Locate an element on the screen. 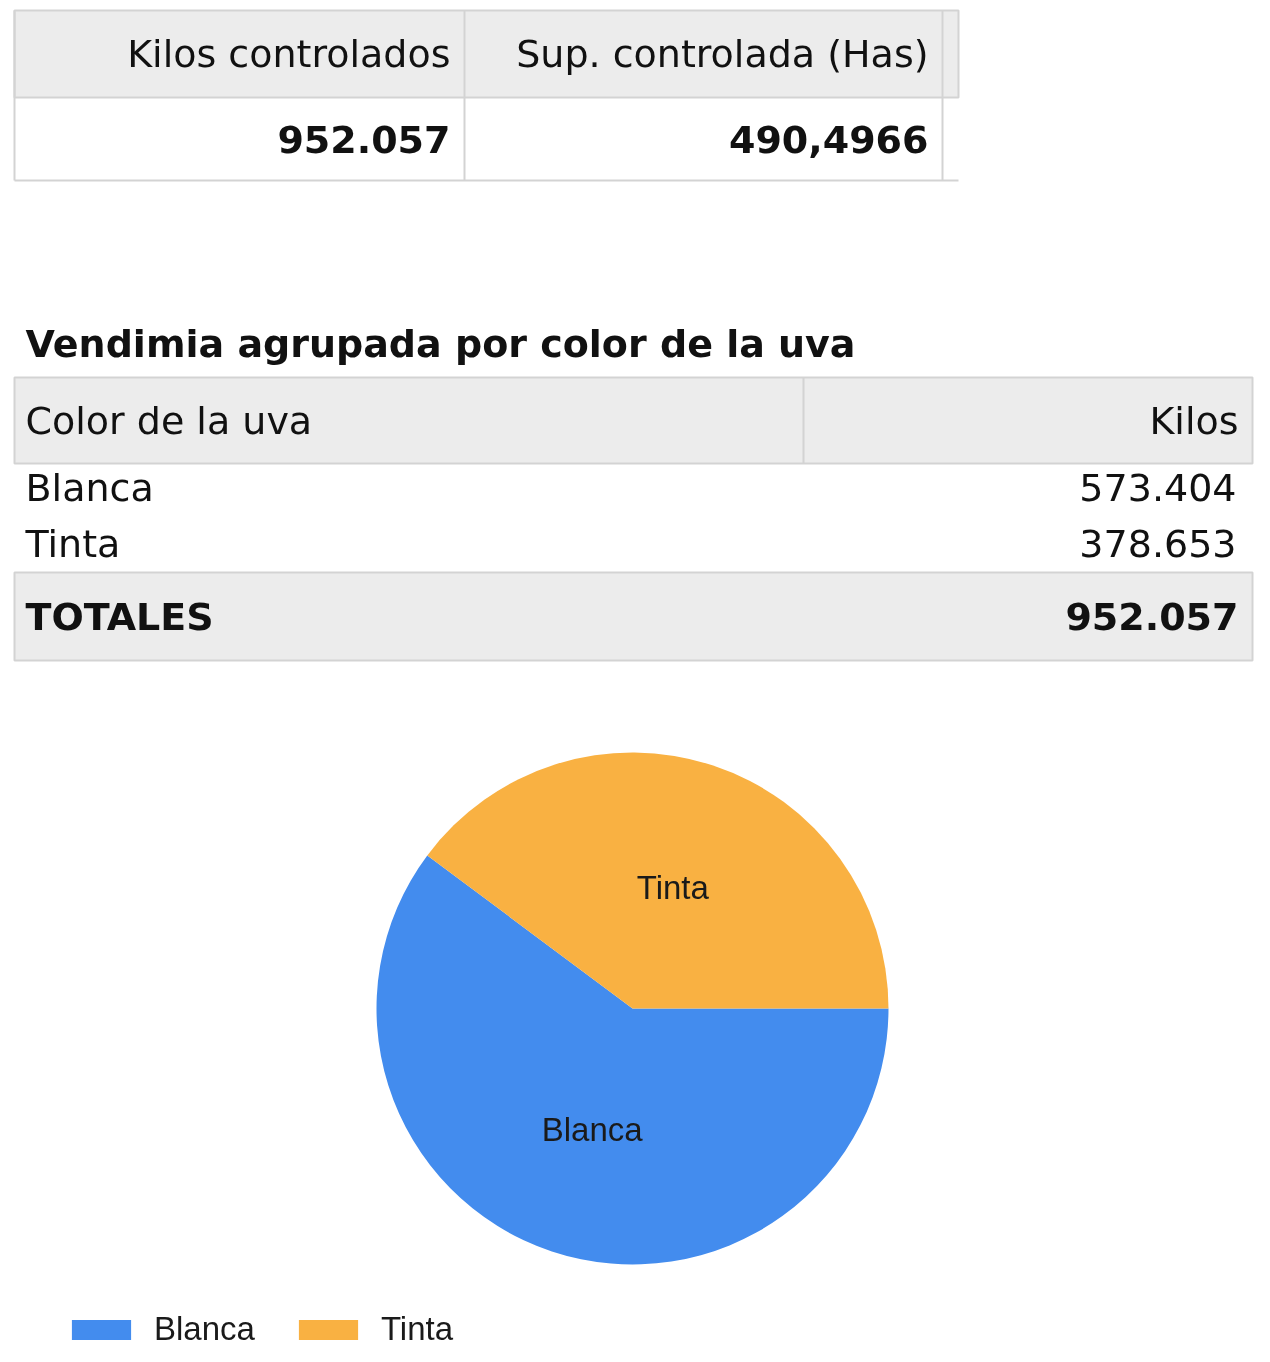  category-label: Tinta is located at coordinates (72, 543).